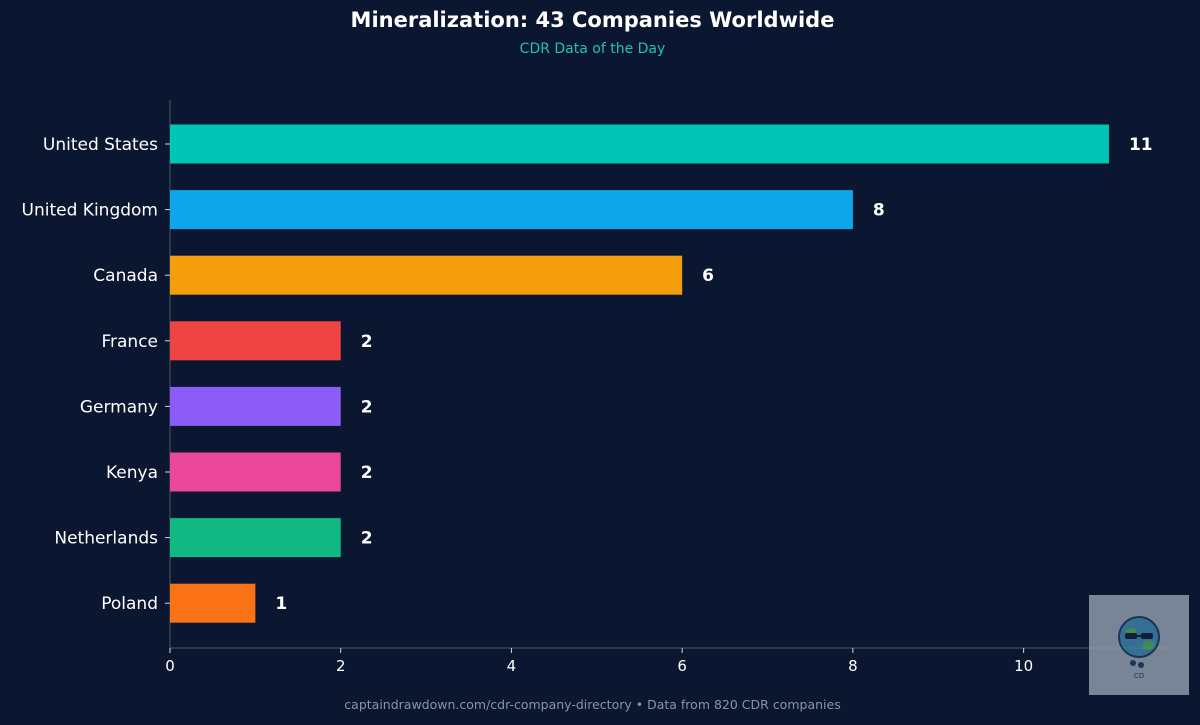  I want to click on y-tick-label: Netherlands, so click(106, 539).